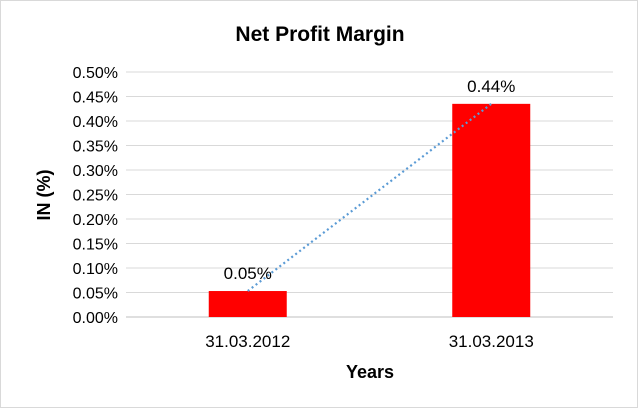 This screenshot has width=638, height=409. Describe the element at coordinates (95, 196) in the screenshot. I see `y-tick-label: 0.25%` at that location.